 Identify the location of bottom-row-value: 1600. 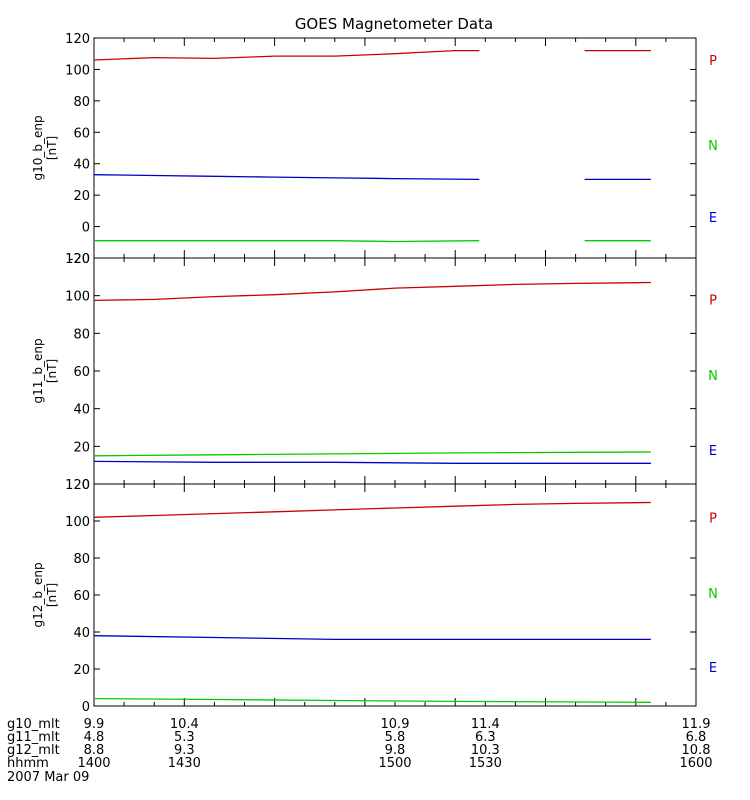
(695, 763).